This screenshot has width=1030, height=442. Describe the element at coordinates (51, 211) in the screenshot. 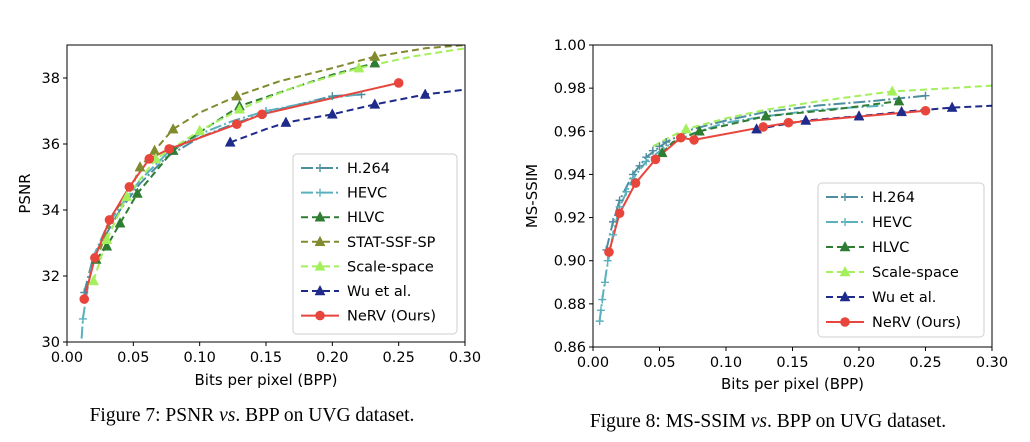

I see `y-tick-label: 34` at that location.